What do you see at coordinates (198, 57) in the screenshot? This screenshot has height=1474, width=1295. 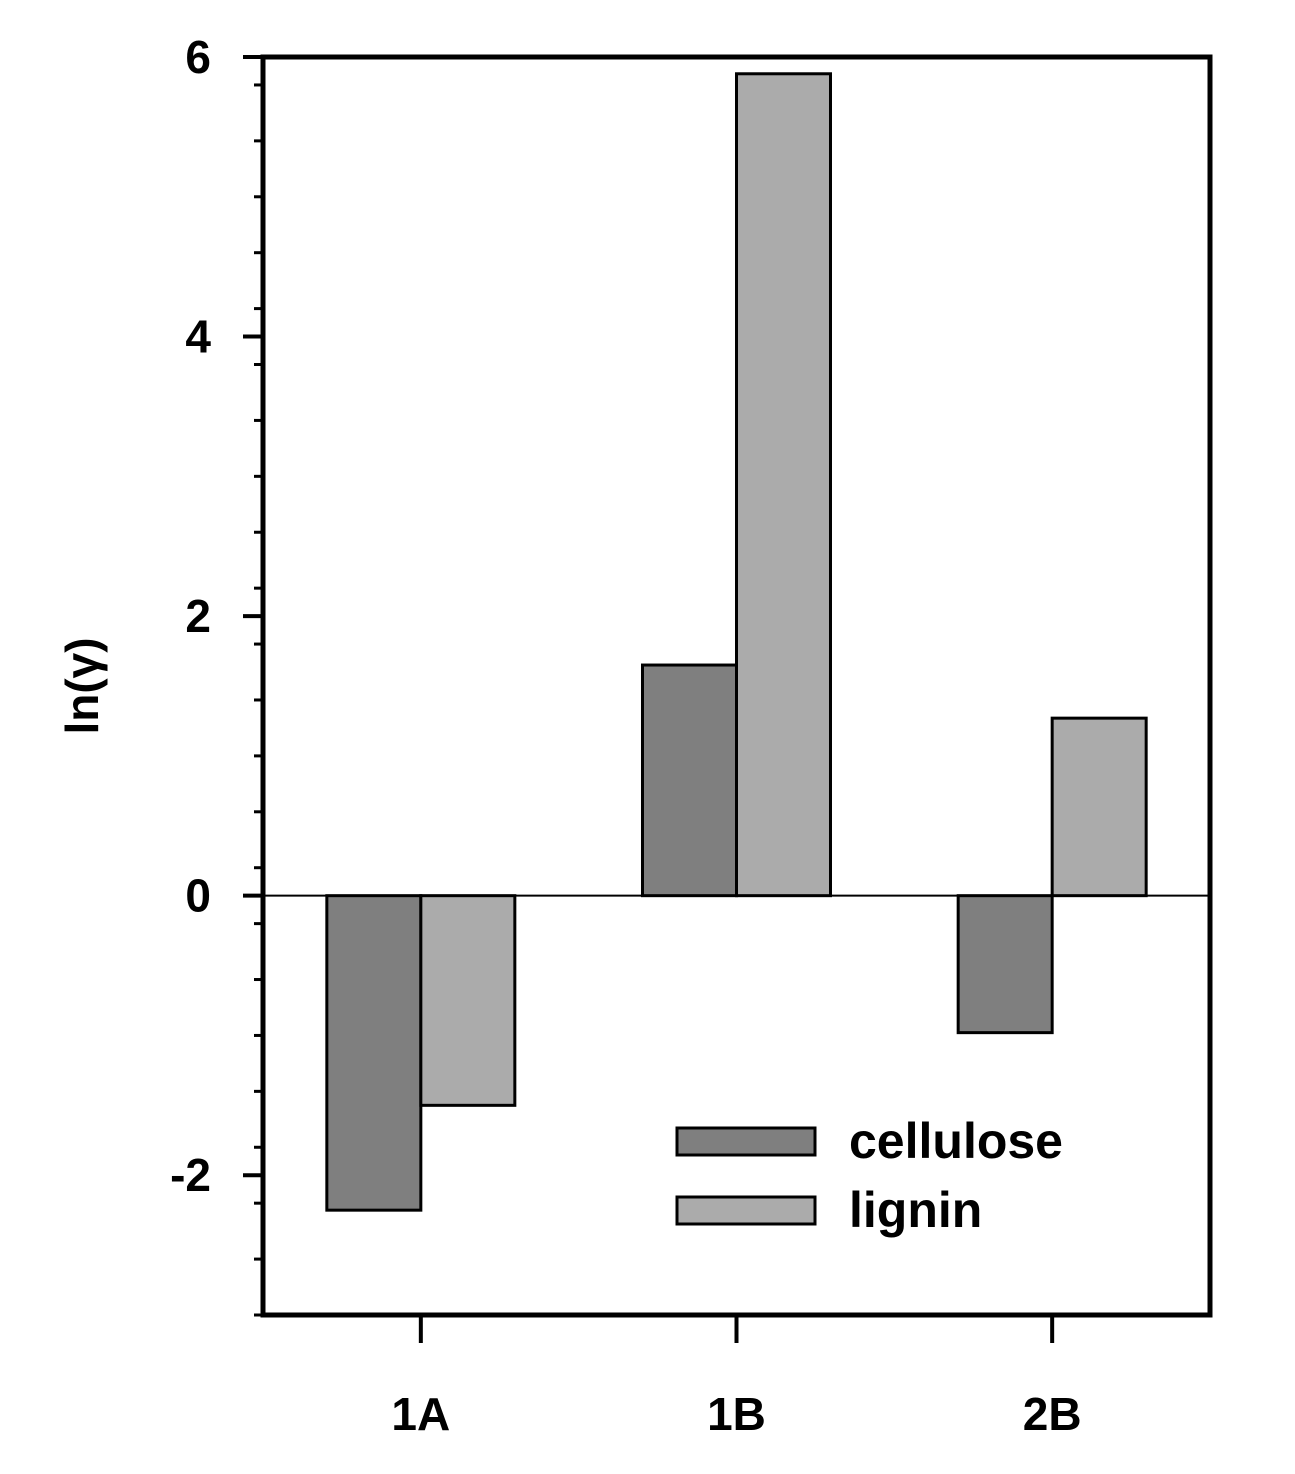 I see `y-tick-label: 6` at bounding box center [198, 57].